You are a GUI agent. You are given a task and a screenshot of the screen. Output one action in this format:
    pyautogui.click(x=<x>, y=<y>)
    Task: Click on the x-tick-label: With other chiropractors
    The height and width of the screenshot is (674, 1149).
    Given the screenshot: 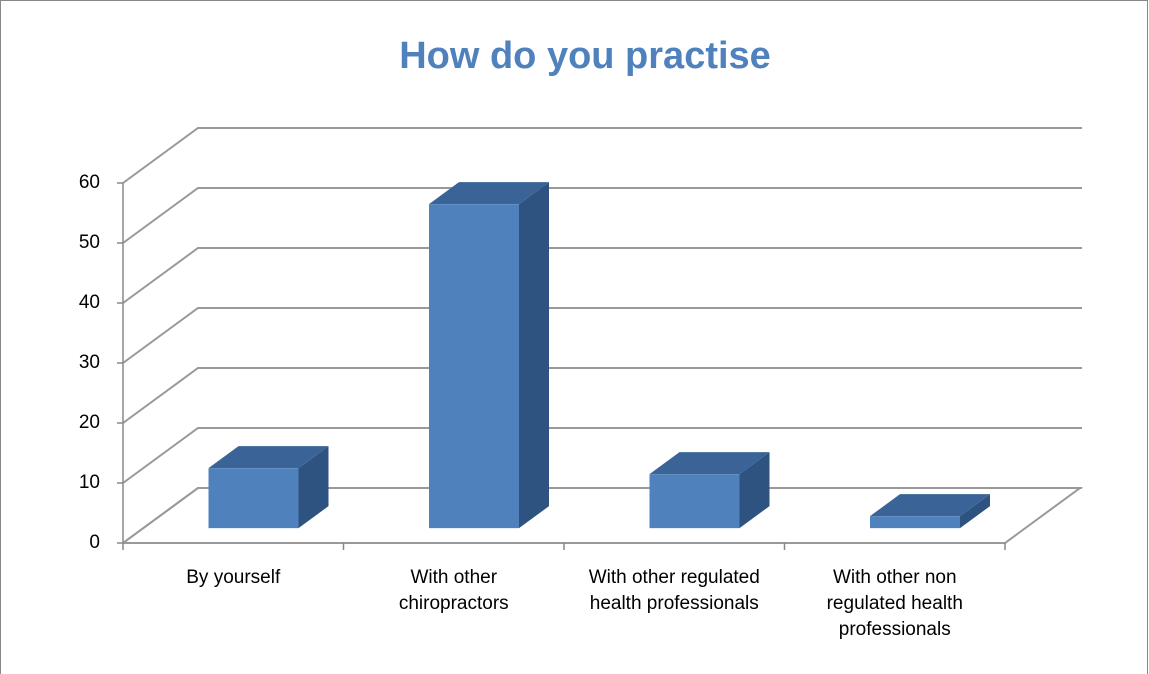 What is the action you would take?
    pyautogui.click(x=453, y=590)
    